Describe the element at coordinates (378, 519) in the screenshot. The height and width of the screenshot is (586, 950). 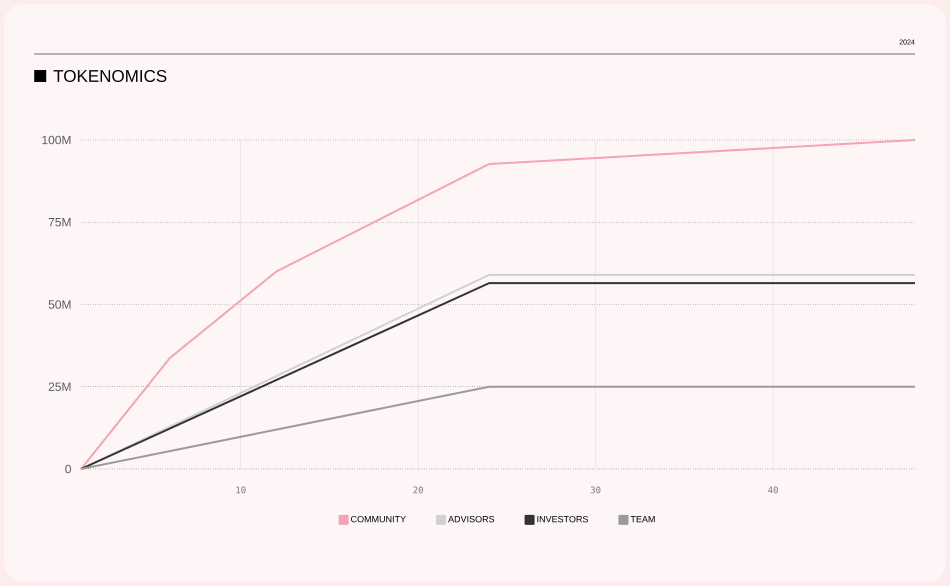
I see `legend-label: COMMUNITY` at that location.